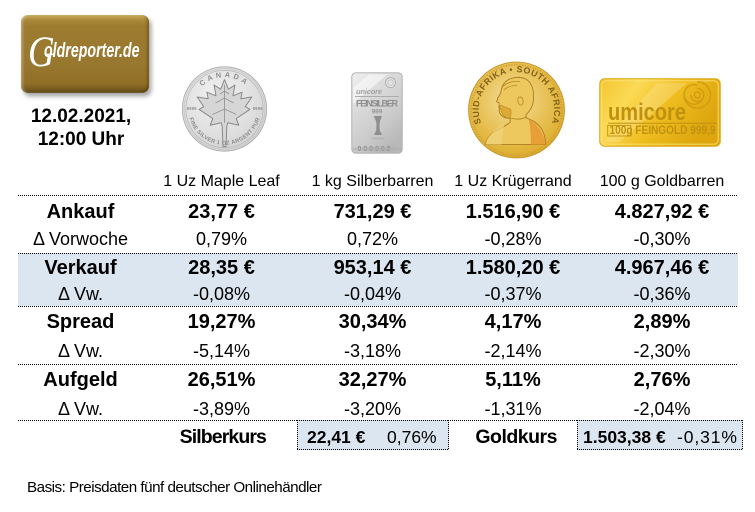 This screenshot has width=755, height=512. I want to click on svg-text: 999, so click(377, 112).